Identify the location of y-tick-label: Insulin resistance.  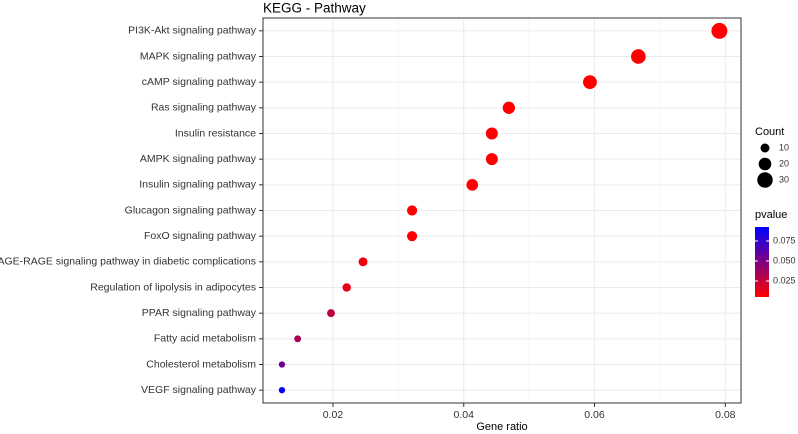
(215, 133).